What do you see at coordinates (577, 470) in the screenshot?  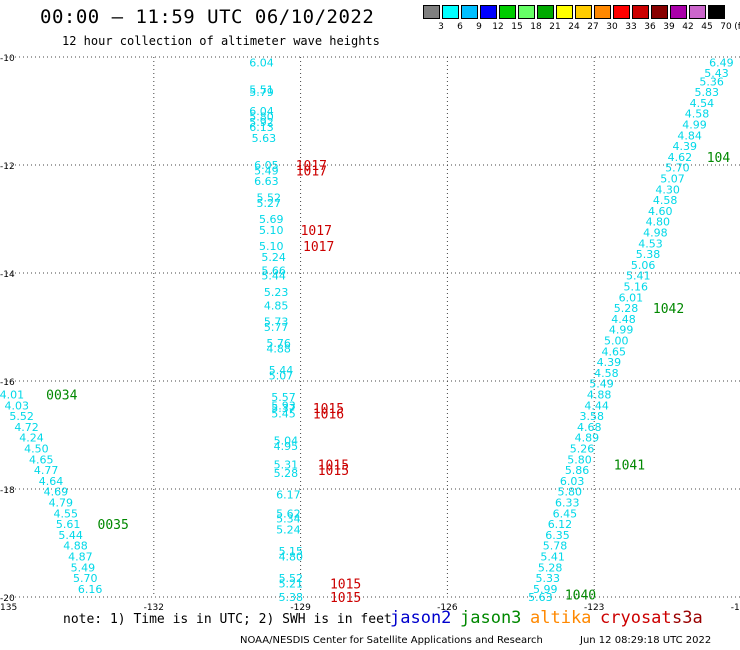 I see `swh-value: 5.86` at bounding box center [577, 470].